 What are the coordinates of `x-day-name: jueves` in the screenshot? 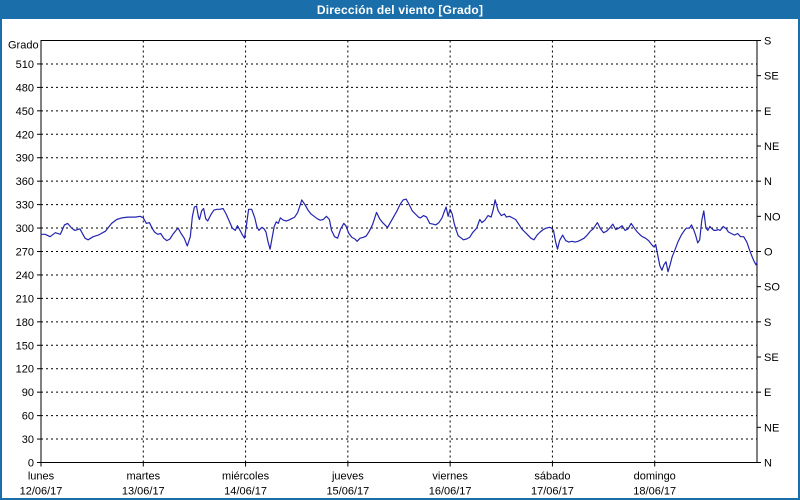 It's located at (347, 477).